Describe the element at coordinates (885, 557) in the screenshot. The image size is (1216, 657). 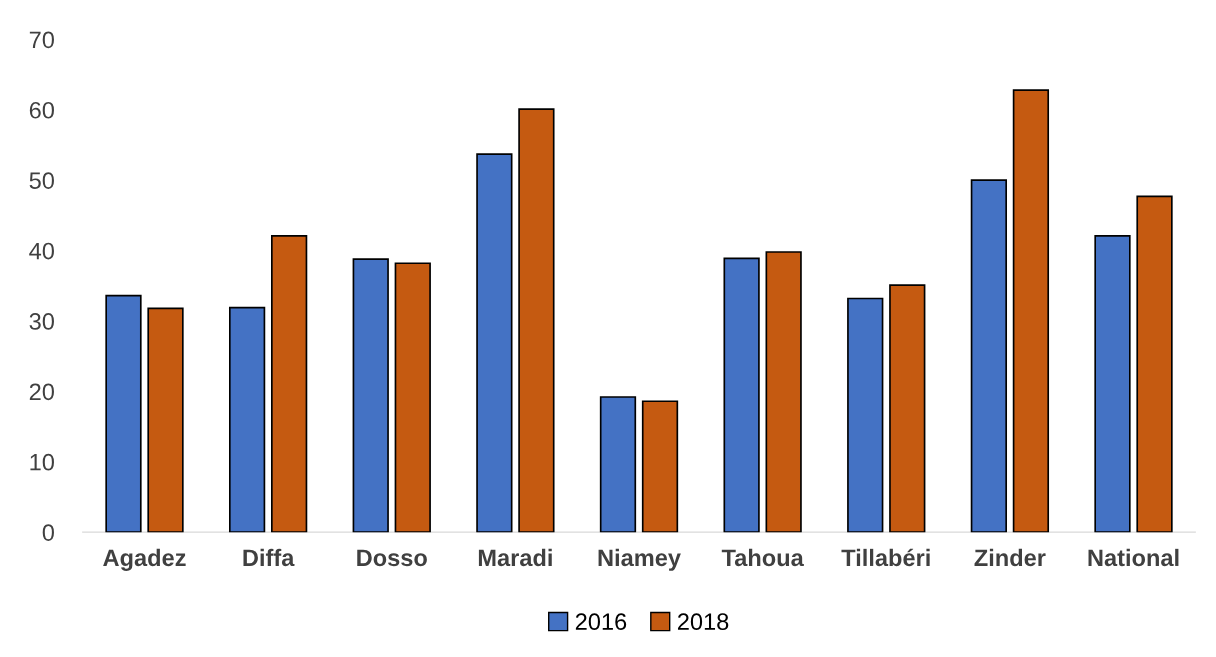
I see `x-tick-label: Tillabéri` at that location.